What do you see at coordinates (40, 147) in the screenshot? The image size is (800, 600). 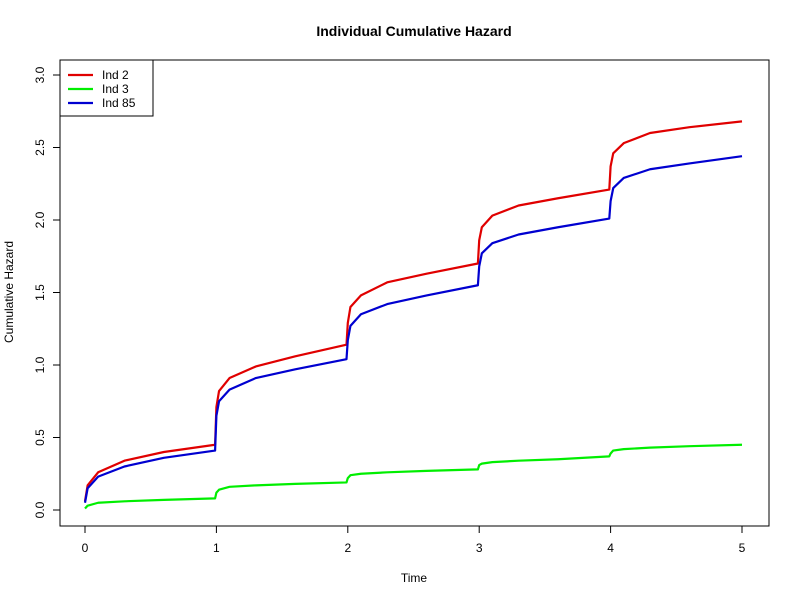 I see `y-tick-label: 2.5` at bounding box center [40, 147].